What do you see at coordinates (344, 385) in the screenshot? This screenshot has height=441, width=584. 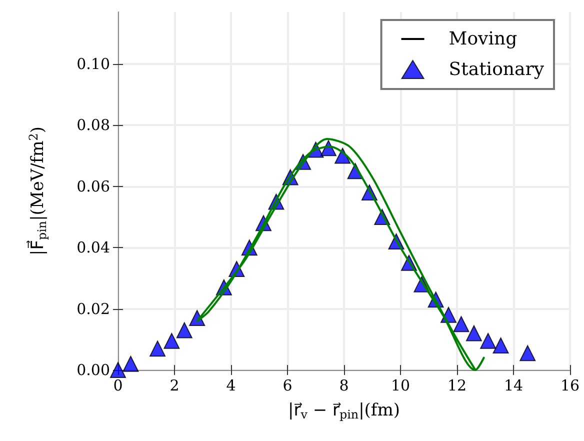 I see `x-tick-label: 8` at bounding box center [344, 385].